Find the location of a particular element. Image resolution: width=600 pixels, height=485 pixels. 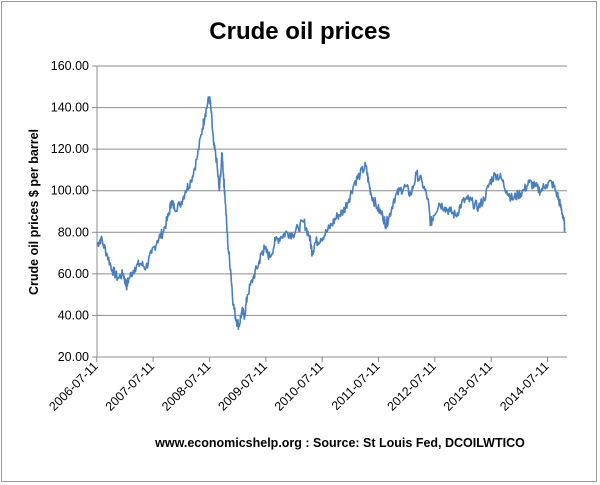

x-tick-label: 2007-07-11 is located at coordinates (130, 386).